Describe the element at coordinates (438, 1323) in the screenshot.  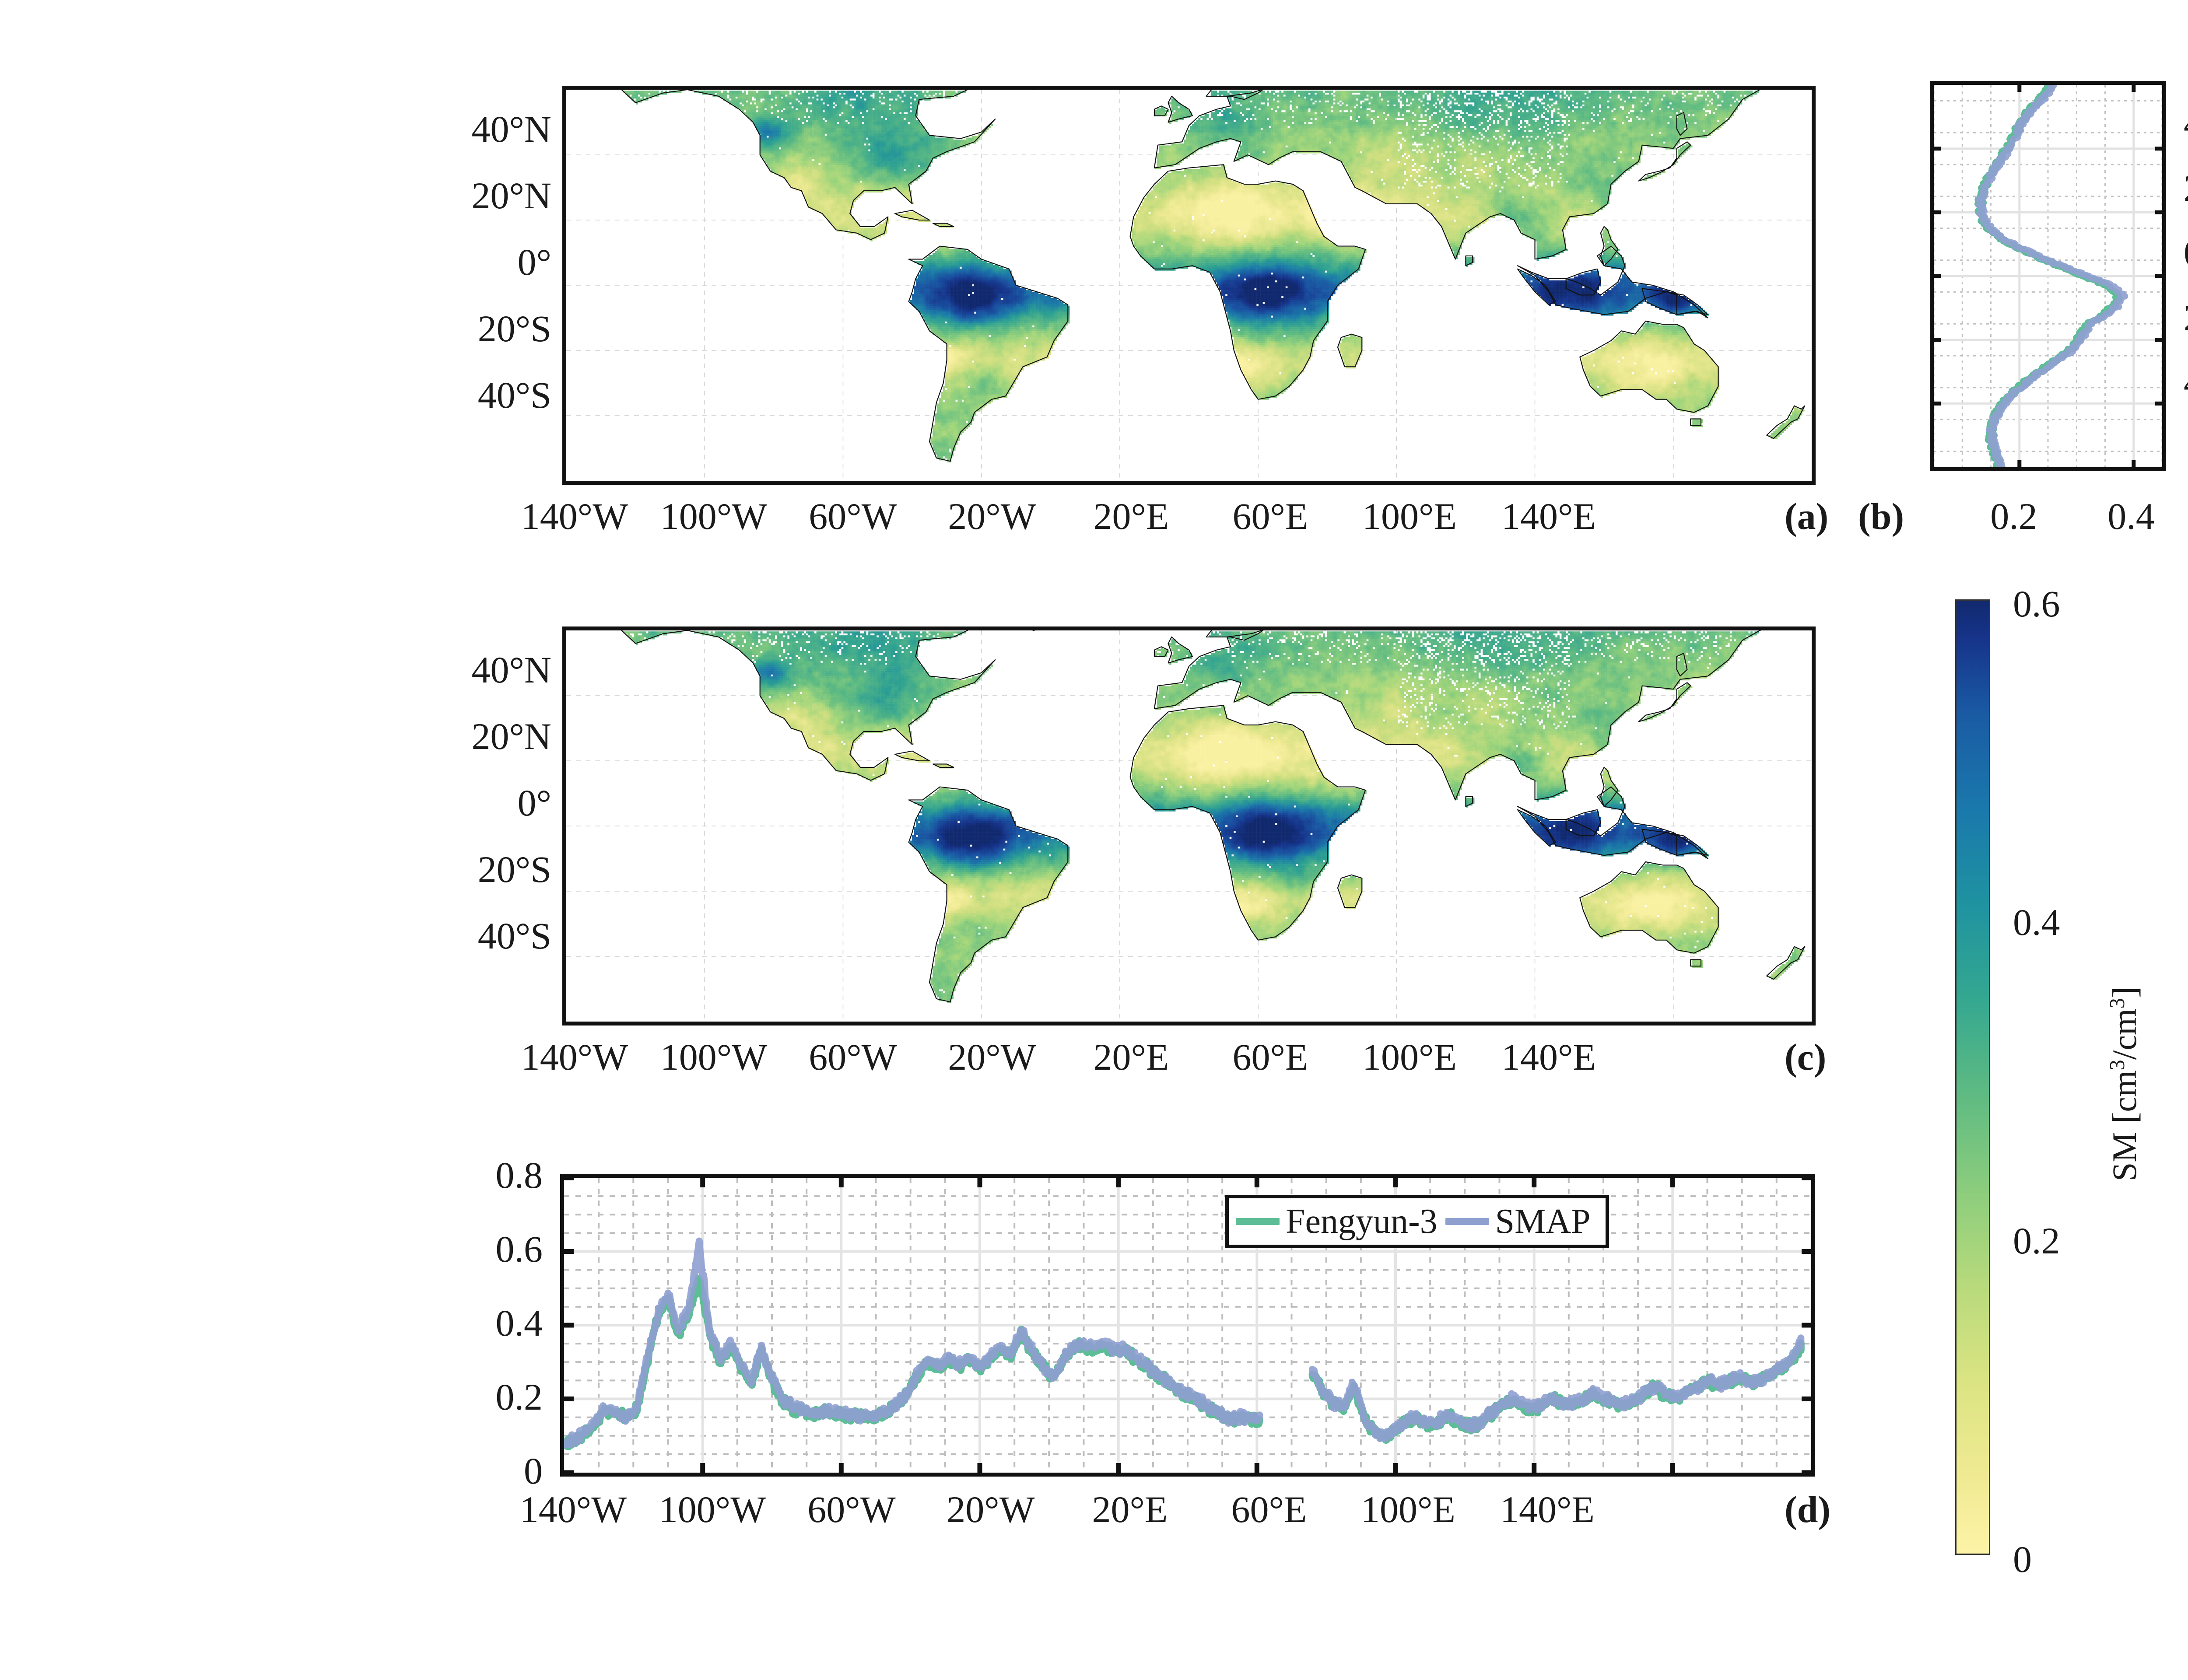
I see `panel-d-ytick-2: 0.4` at that location.